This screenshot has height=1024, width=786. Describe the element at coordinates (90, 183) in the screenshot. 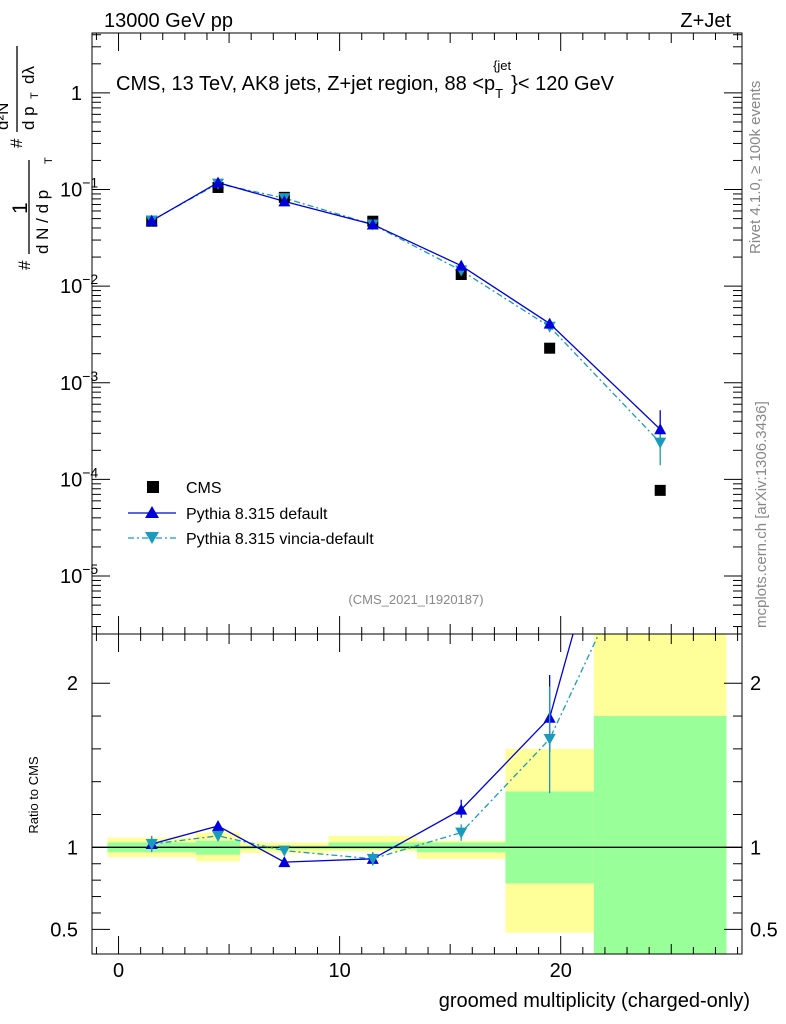

I see `upper-ytick-exponent: −1` at that location.